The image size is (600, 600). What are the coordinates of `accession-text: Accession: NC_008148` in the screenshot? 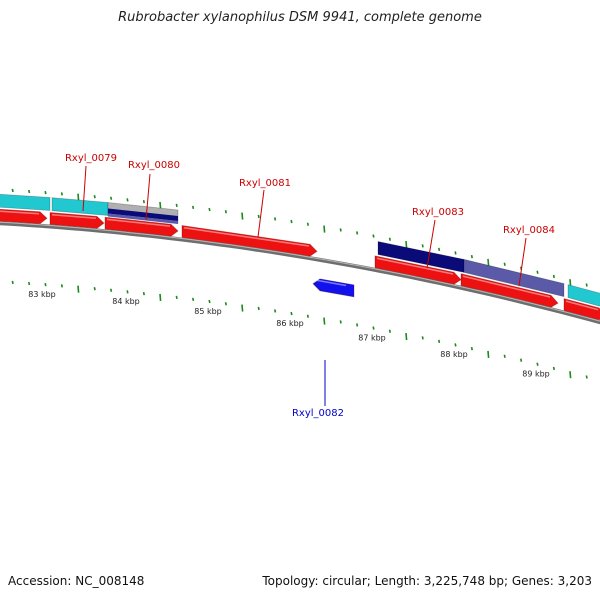 It's located at (76, 581).